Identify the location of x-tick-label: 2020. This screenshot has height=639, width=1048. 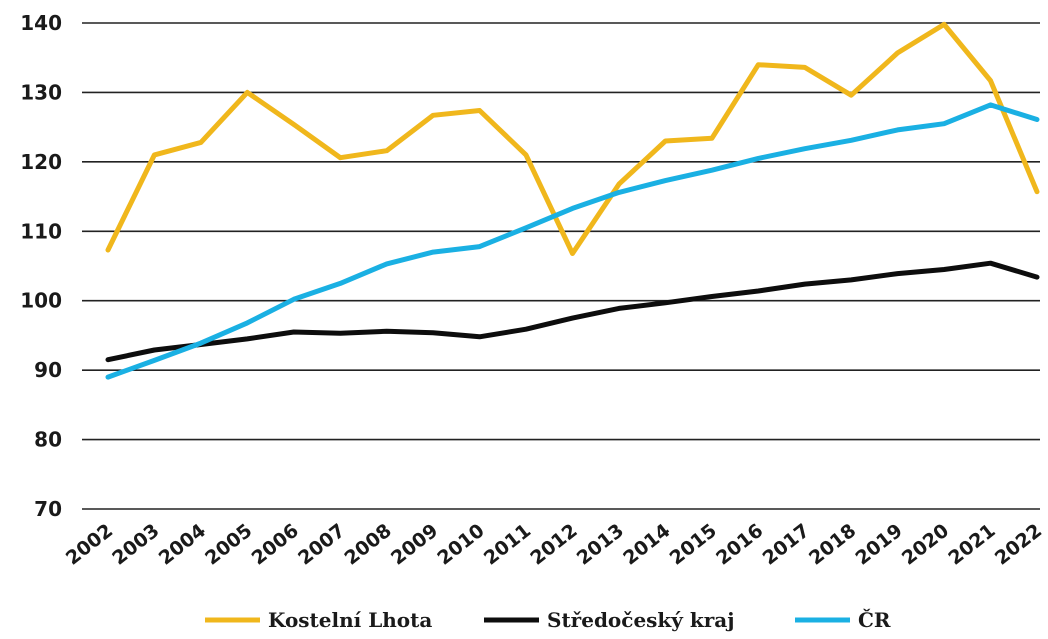
(925, 545).